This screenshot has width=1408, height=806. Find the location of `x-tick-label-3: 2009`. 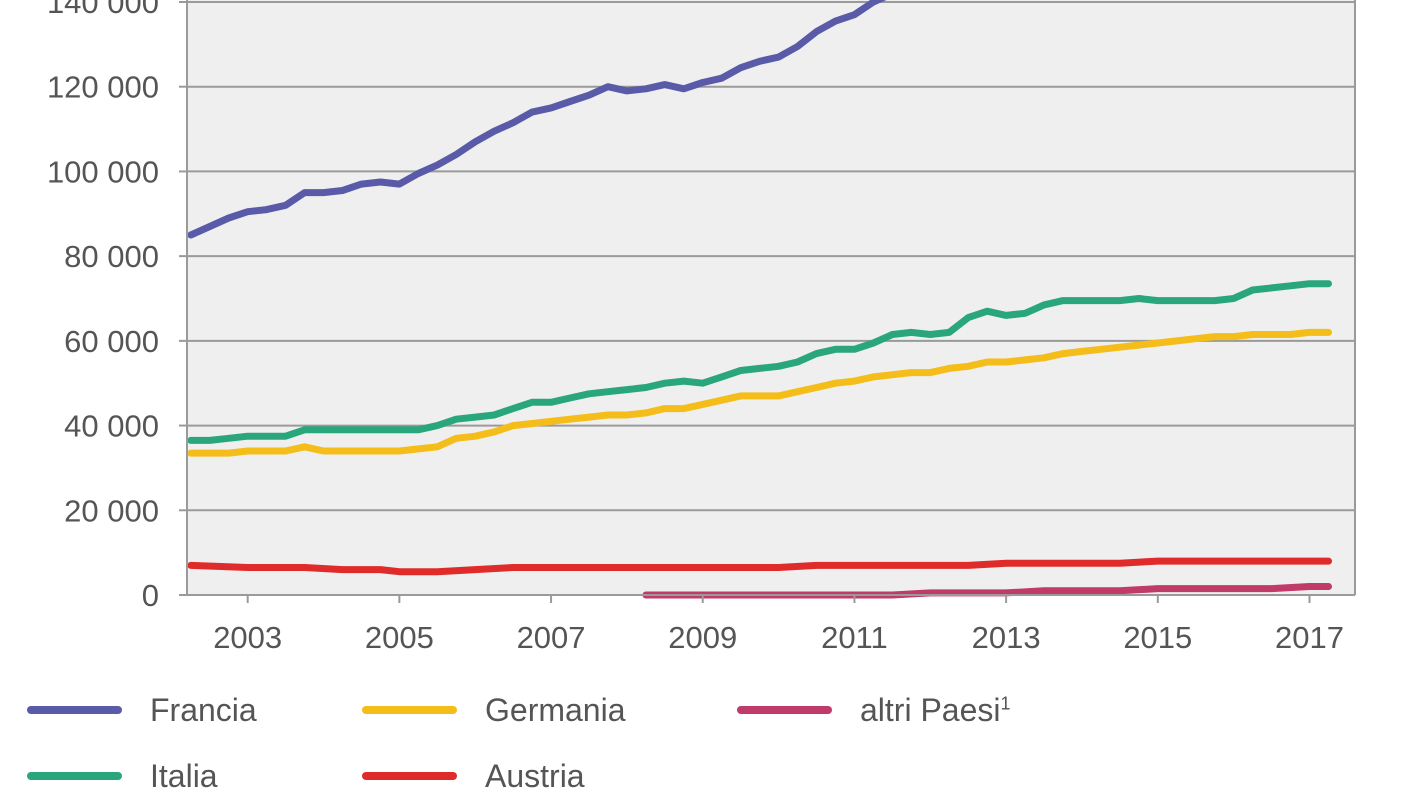

x-tick-label-3: 2009 is located at coordinates (702, 637).